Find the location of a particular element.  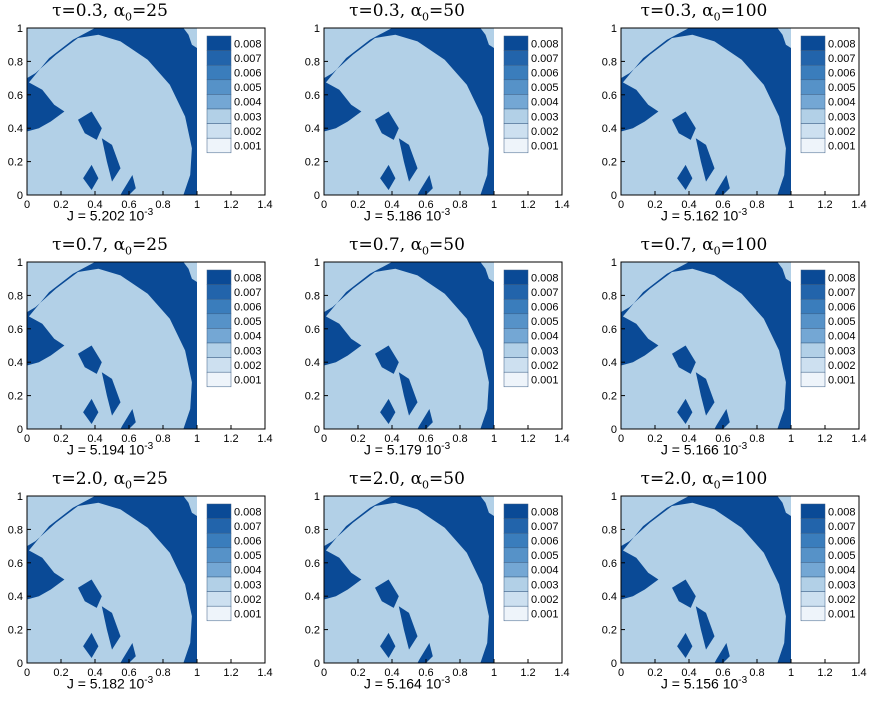

panel-title: τ=0.3, α0=25 is located at coordinates (110, 12).